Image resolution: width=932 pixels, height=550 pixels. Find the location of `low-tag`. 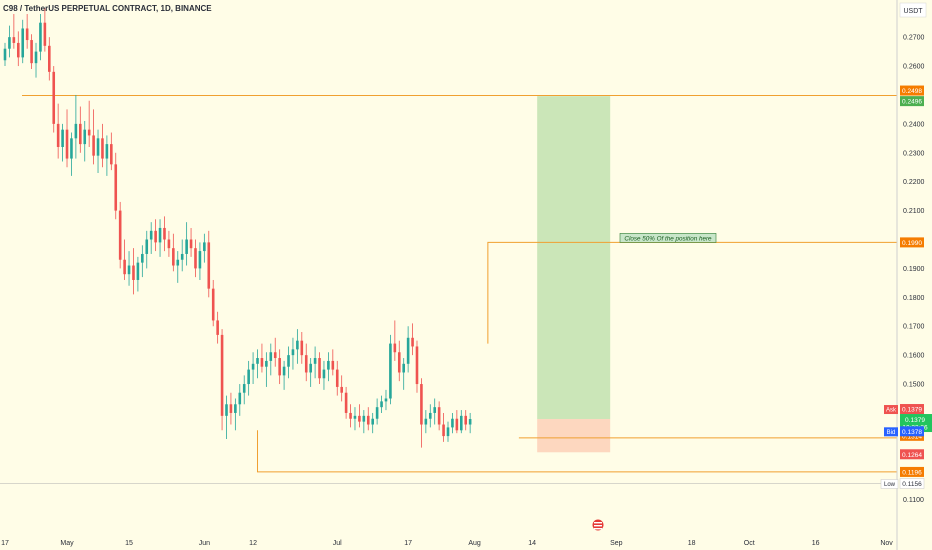

low-tag is located at coordinates (889, 484).